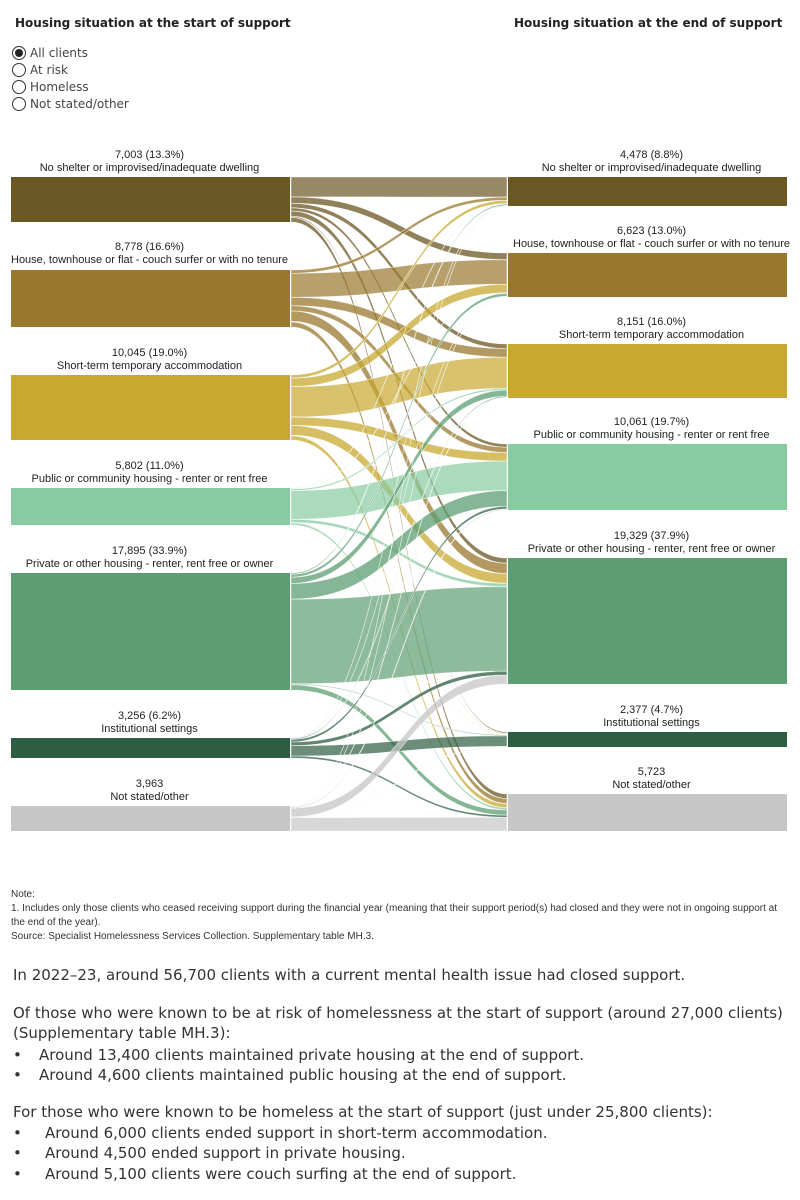  What do you see at coordinates (79, 103) in the screenshot?
I see `filter-option-label: Not stated/other` at bounding box center [79, 103].